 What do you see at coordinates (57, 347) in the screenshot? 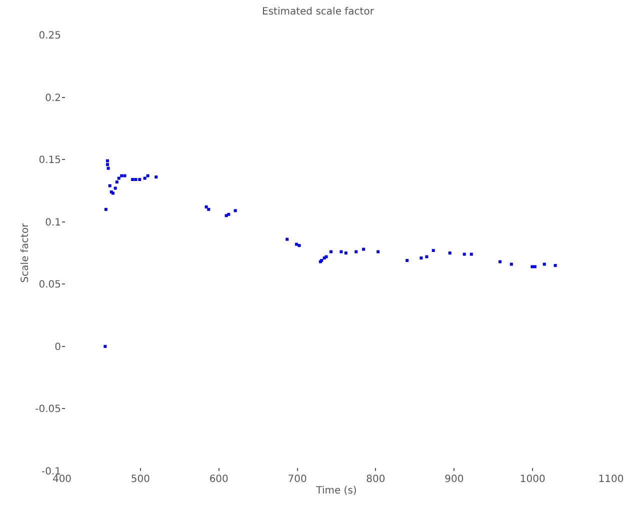
I see `y-tick-label: 0` at bounding box center [57, 347].